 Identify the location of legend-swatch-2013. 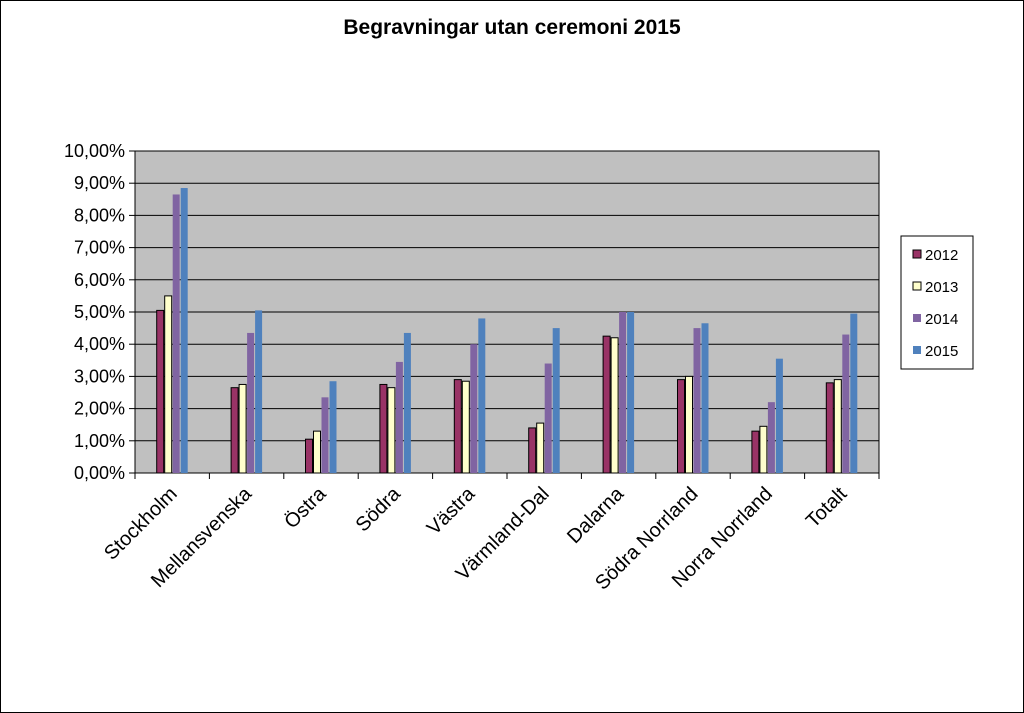
(917, 286).